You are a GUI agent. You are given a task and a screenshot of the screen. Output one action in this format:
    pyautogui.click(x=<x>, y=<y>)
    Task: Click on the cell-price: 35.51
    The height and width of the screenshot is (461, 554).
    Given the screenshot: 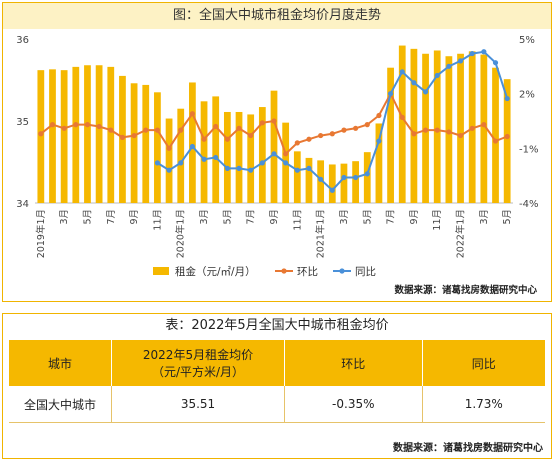 What is the action you would take?
    pyautogui.click(x=198, y=404)
    